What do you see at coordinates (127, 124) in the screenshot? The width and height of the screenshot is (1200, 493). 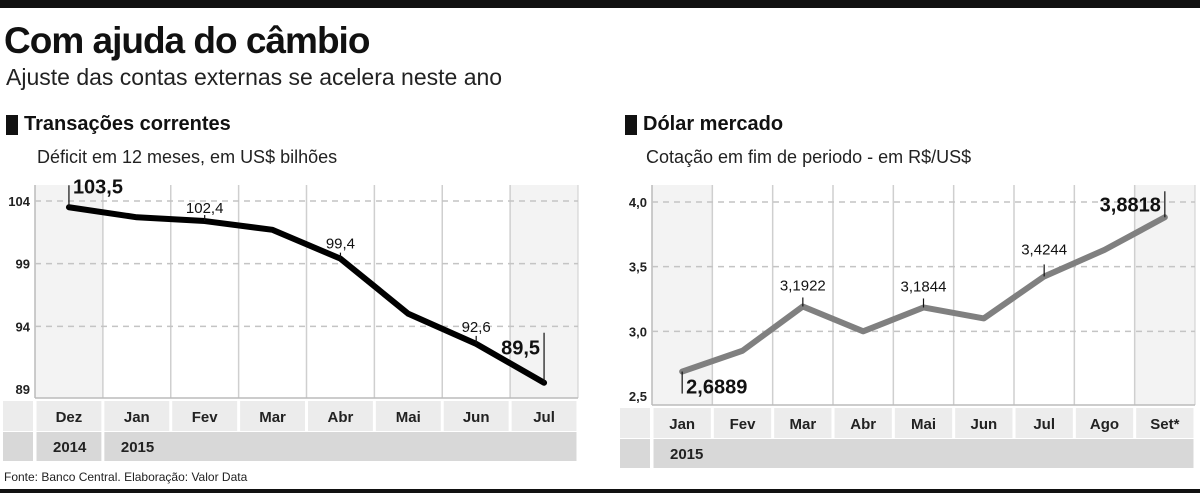 I see `chart-title-text: Transações correntes` at bounding box center [127, 124].